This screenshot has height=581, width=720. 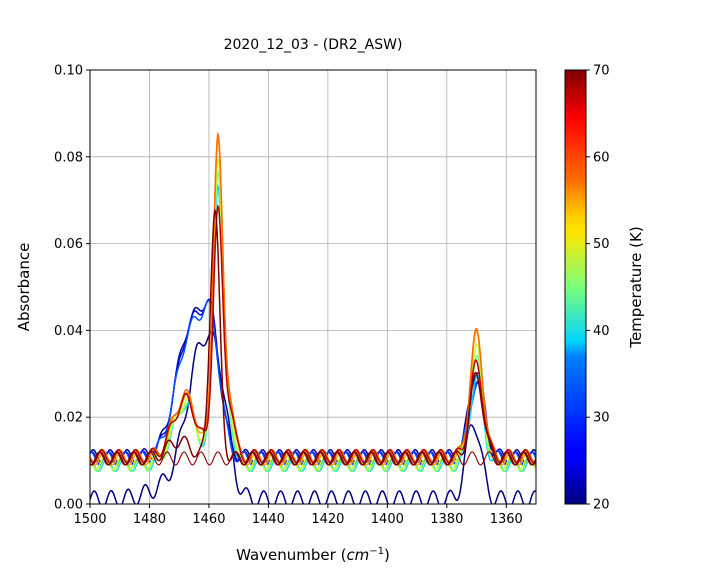 I want to click on y-tick-label: 0.00, so click(x=68, y=505).